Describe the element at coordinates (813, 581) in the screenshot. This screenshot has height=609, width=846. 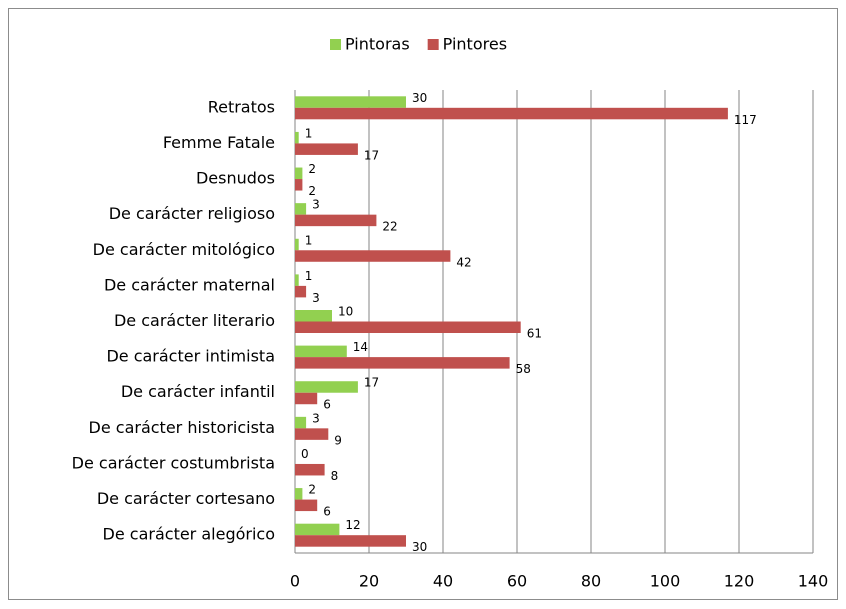
I see `x-tick-label: 140` at that location.